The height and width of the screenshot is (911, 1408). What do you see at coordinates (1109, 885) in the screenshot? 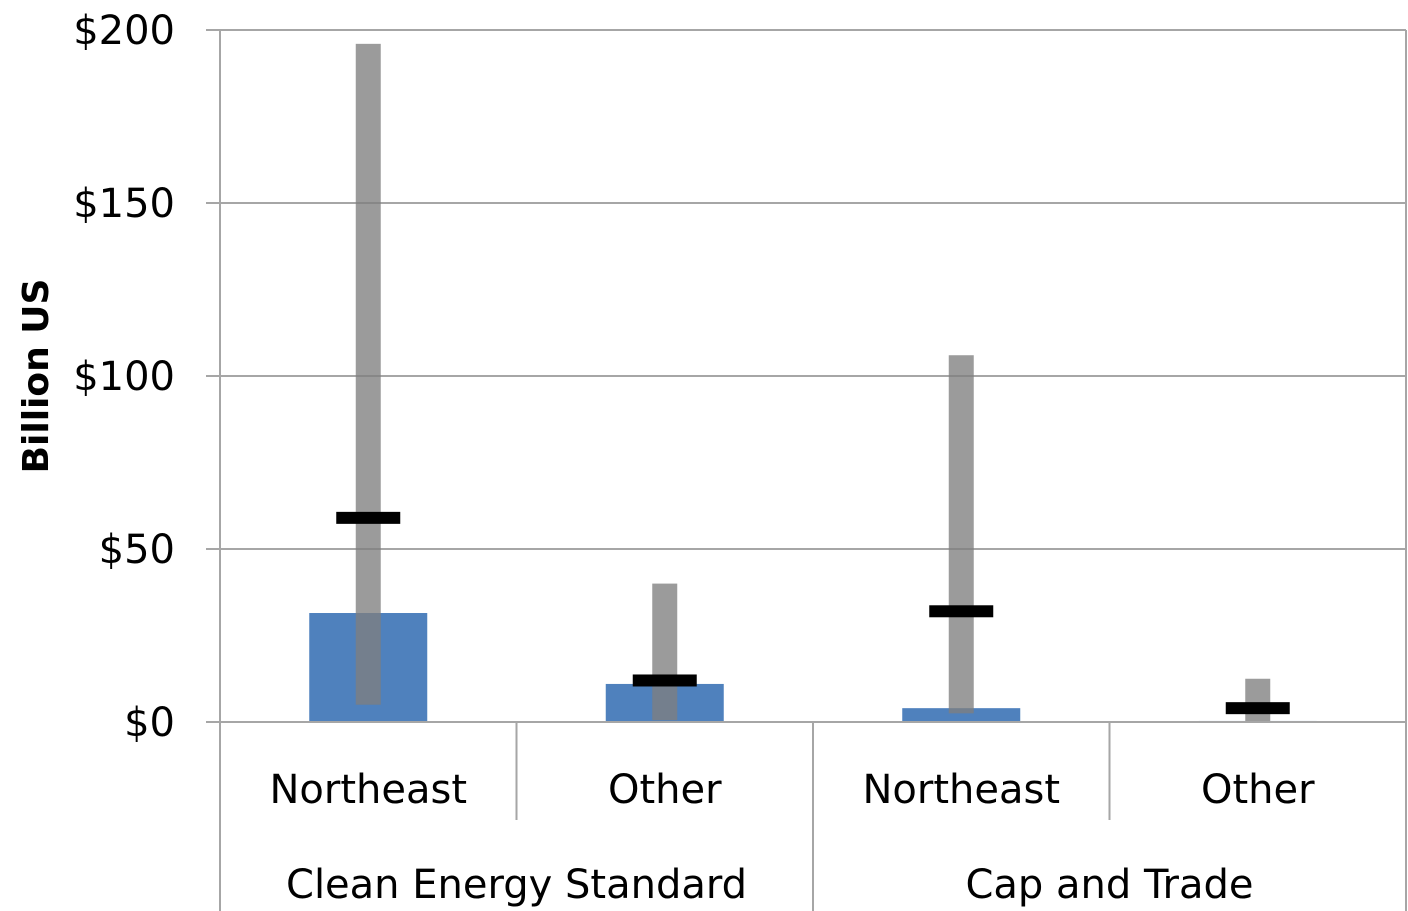
I see `group-label: Cap and Trade` at bounding box center [1109, 885].